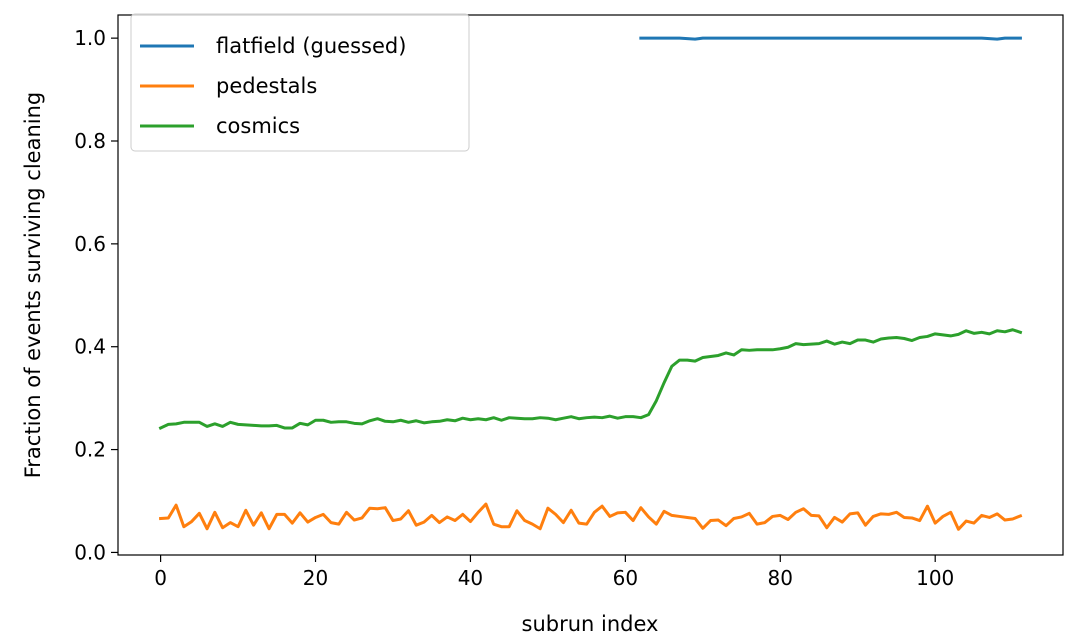  I want to click on series-line-flatfield-guessed, so click(830, 38).